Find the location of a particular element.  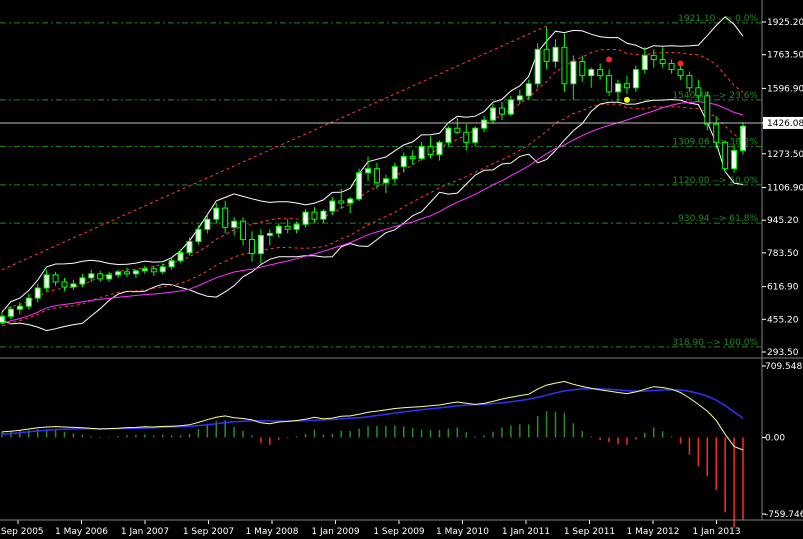

macd-tick-label: 709.548 is located at coordinates (783, 367).